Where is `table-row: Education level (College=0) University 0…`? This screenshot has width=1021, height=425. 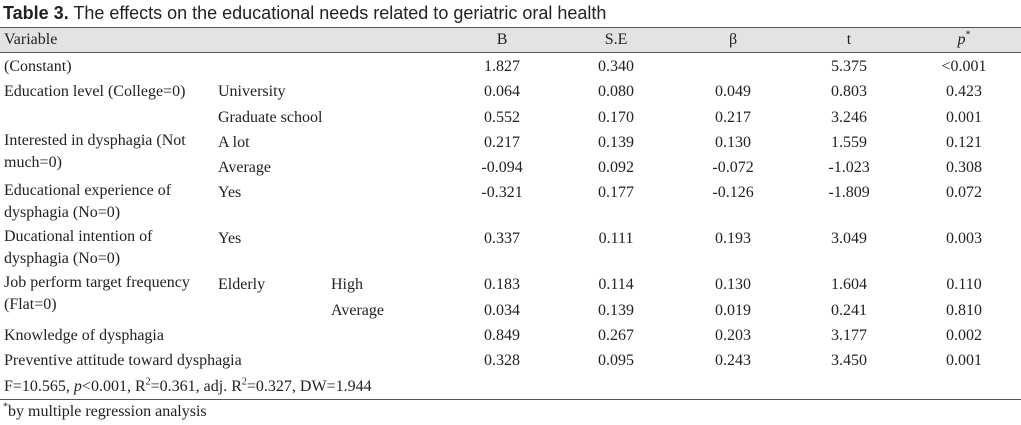 table-row: Education level (College=0) University 0… is located at coordinates (510, 91).